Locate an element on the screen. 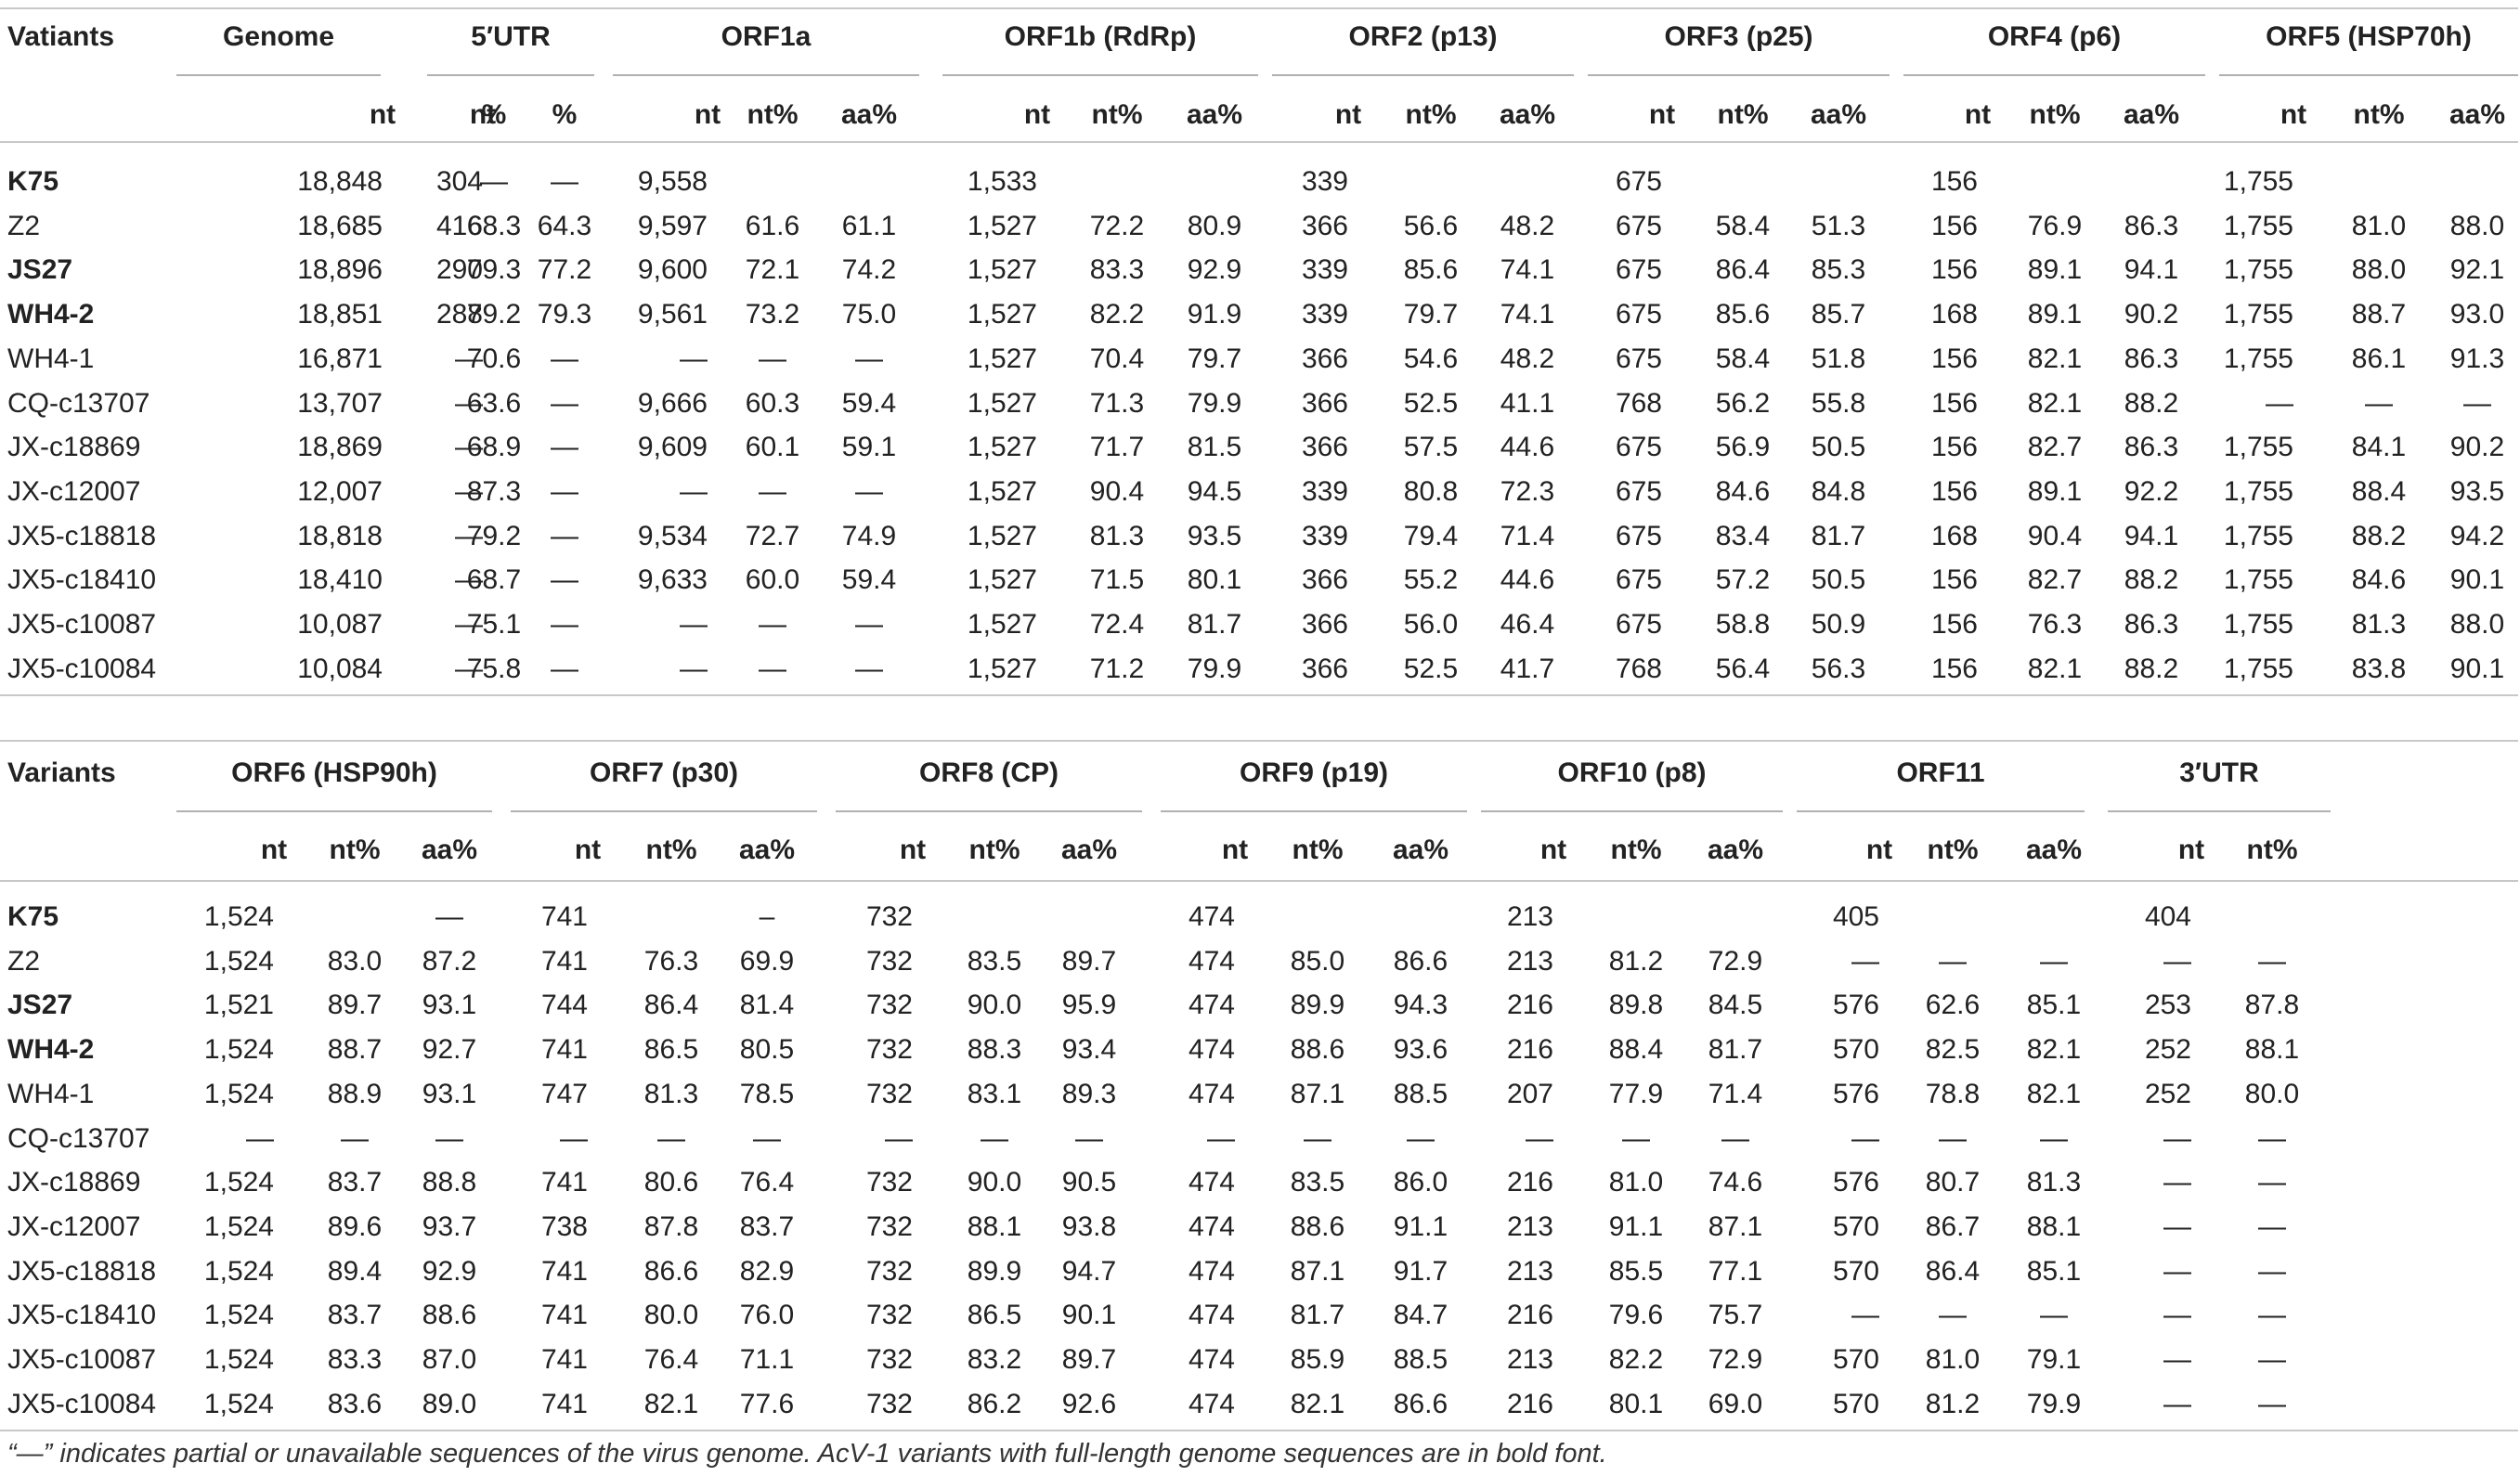 This screenshot has width=2520, height=1476. table2-cell: 71.4 is located at coordinates (1735, 1093).